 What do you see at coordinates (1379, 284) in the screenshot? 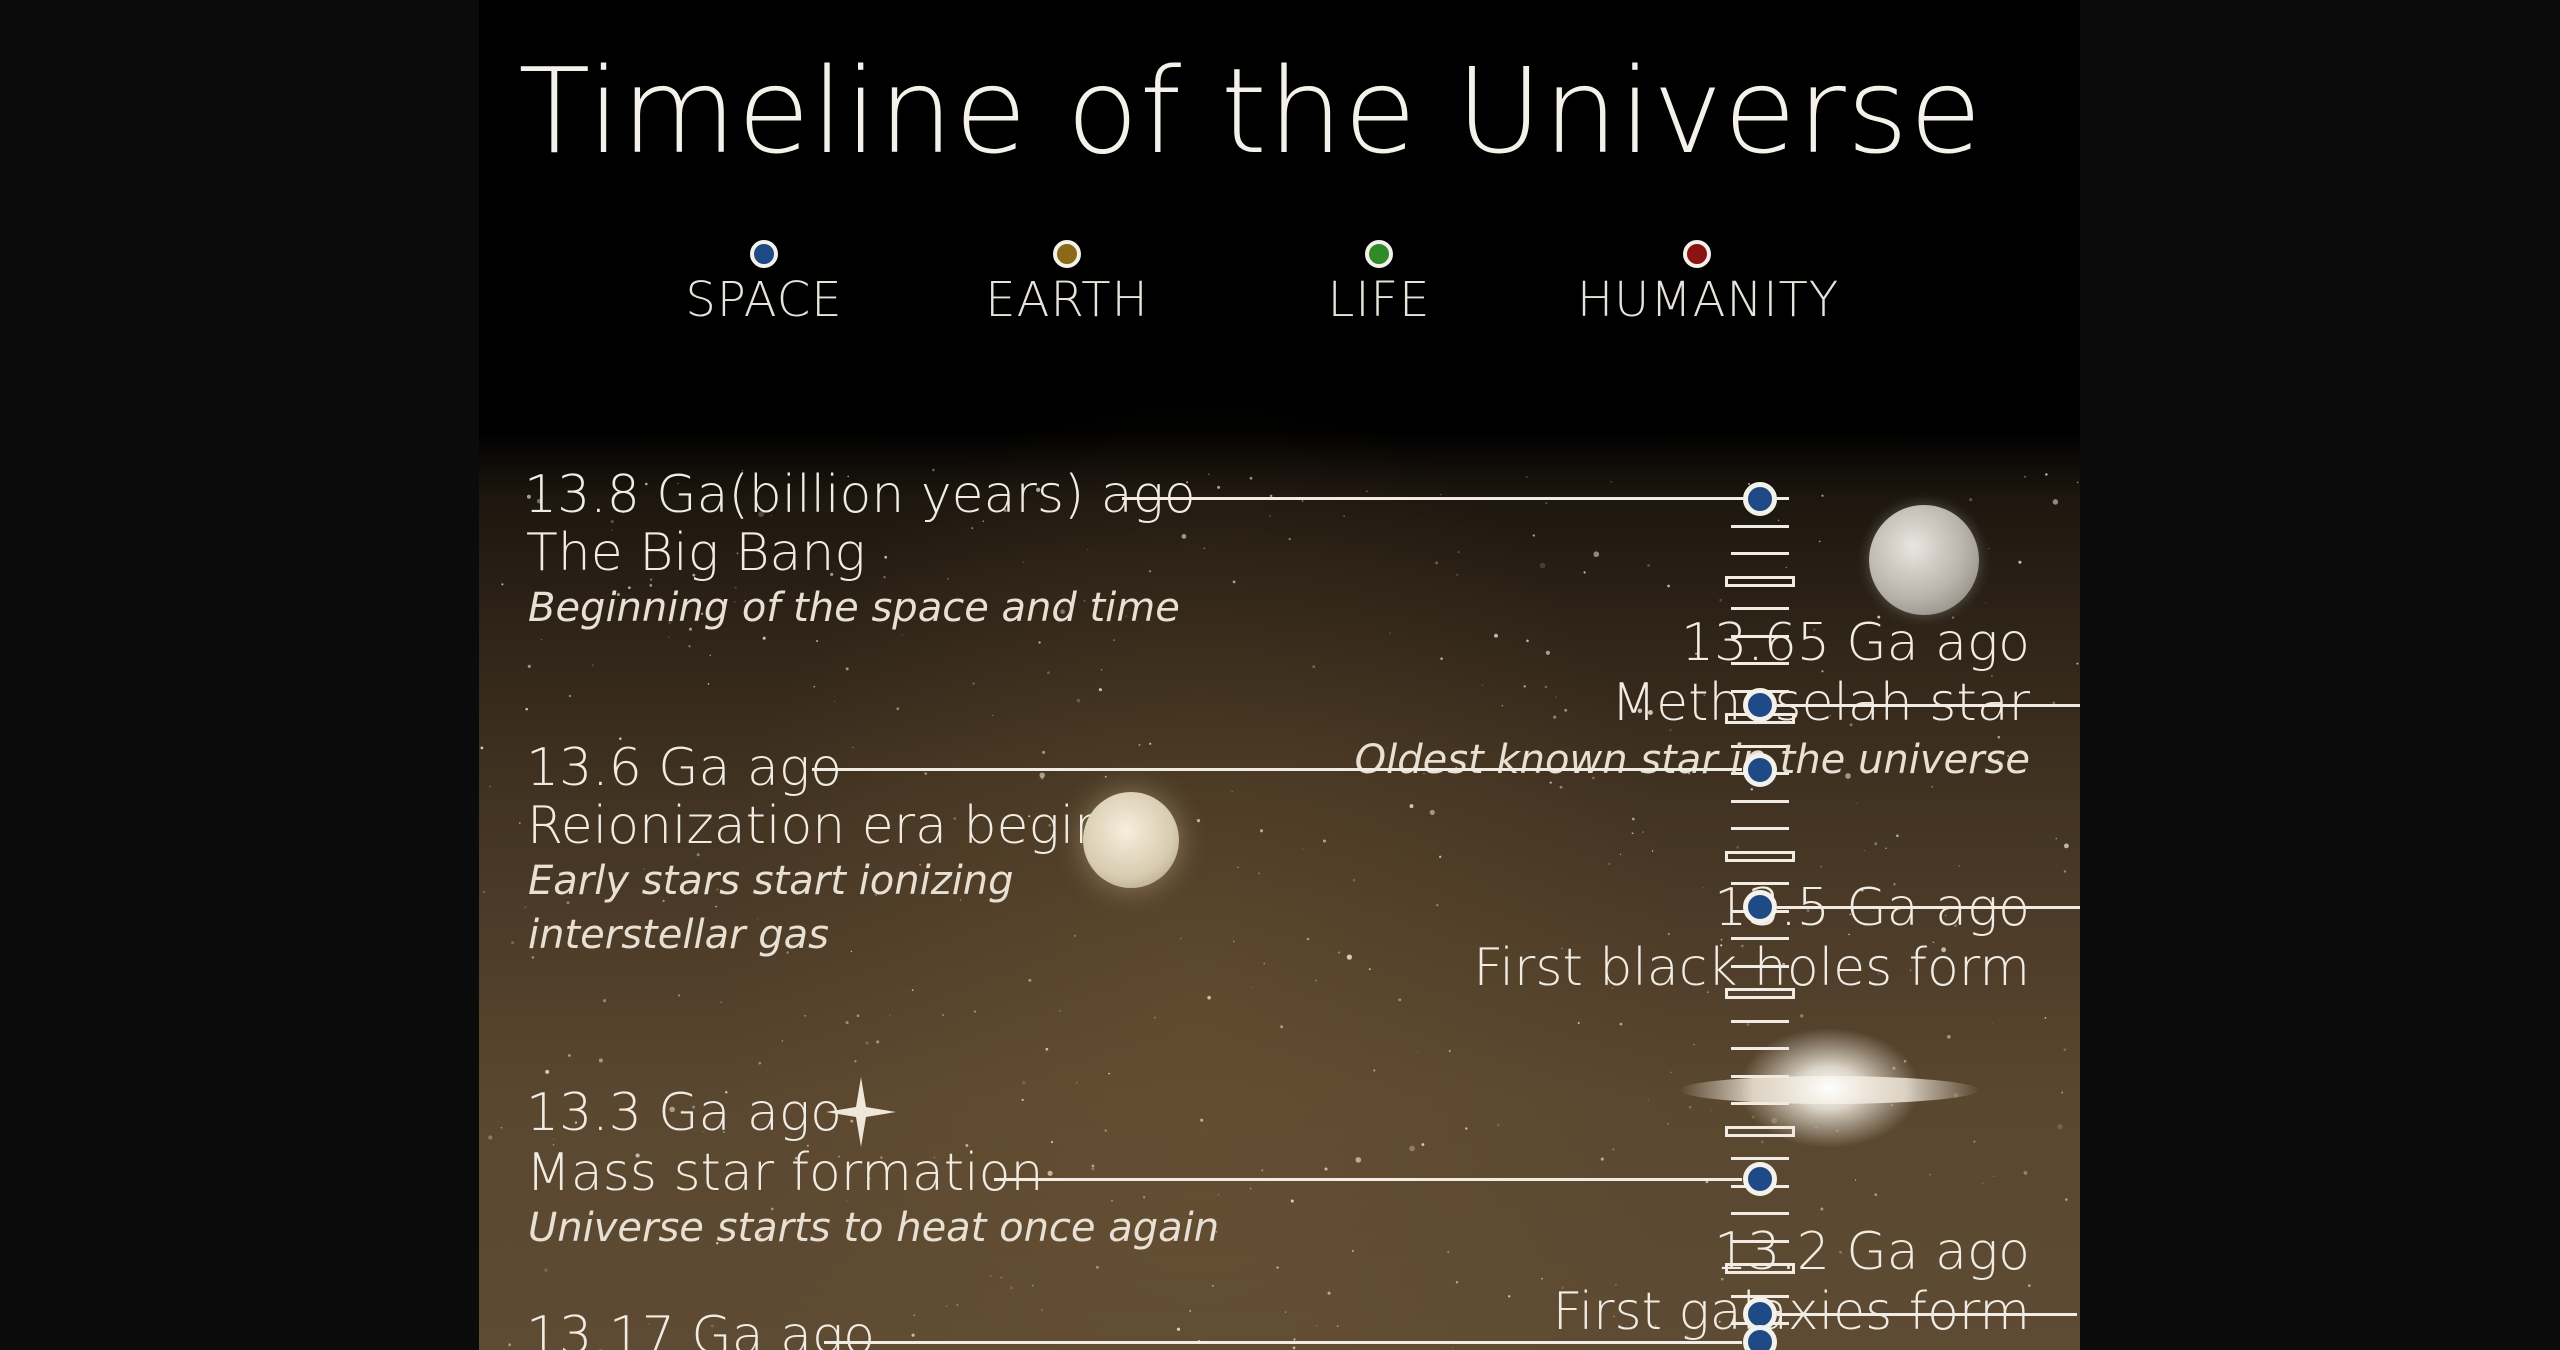
I see `legend-item-life: LIFE` at bounding box center [1379, 284].